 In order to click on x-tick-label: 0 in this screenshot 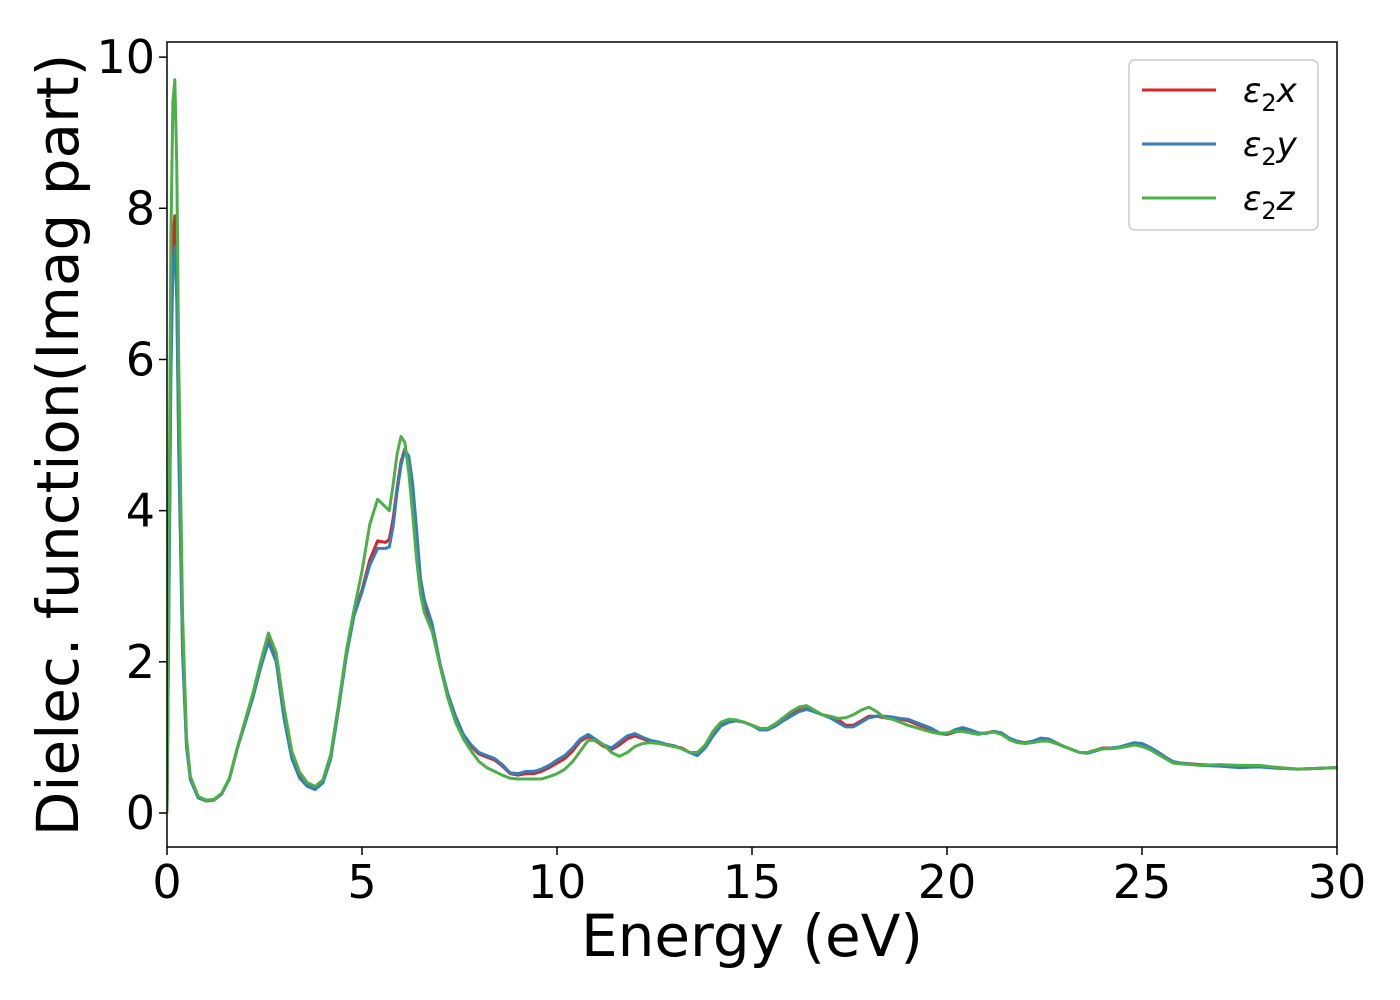, I will do `click(166, 882)`.